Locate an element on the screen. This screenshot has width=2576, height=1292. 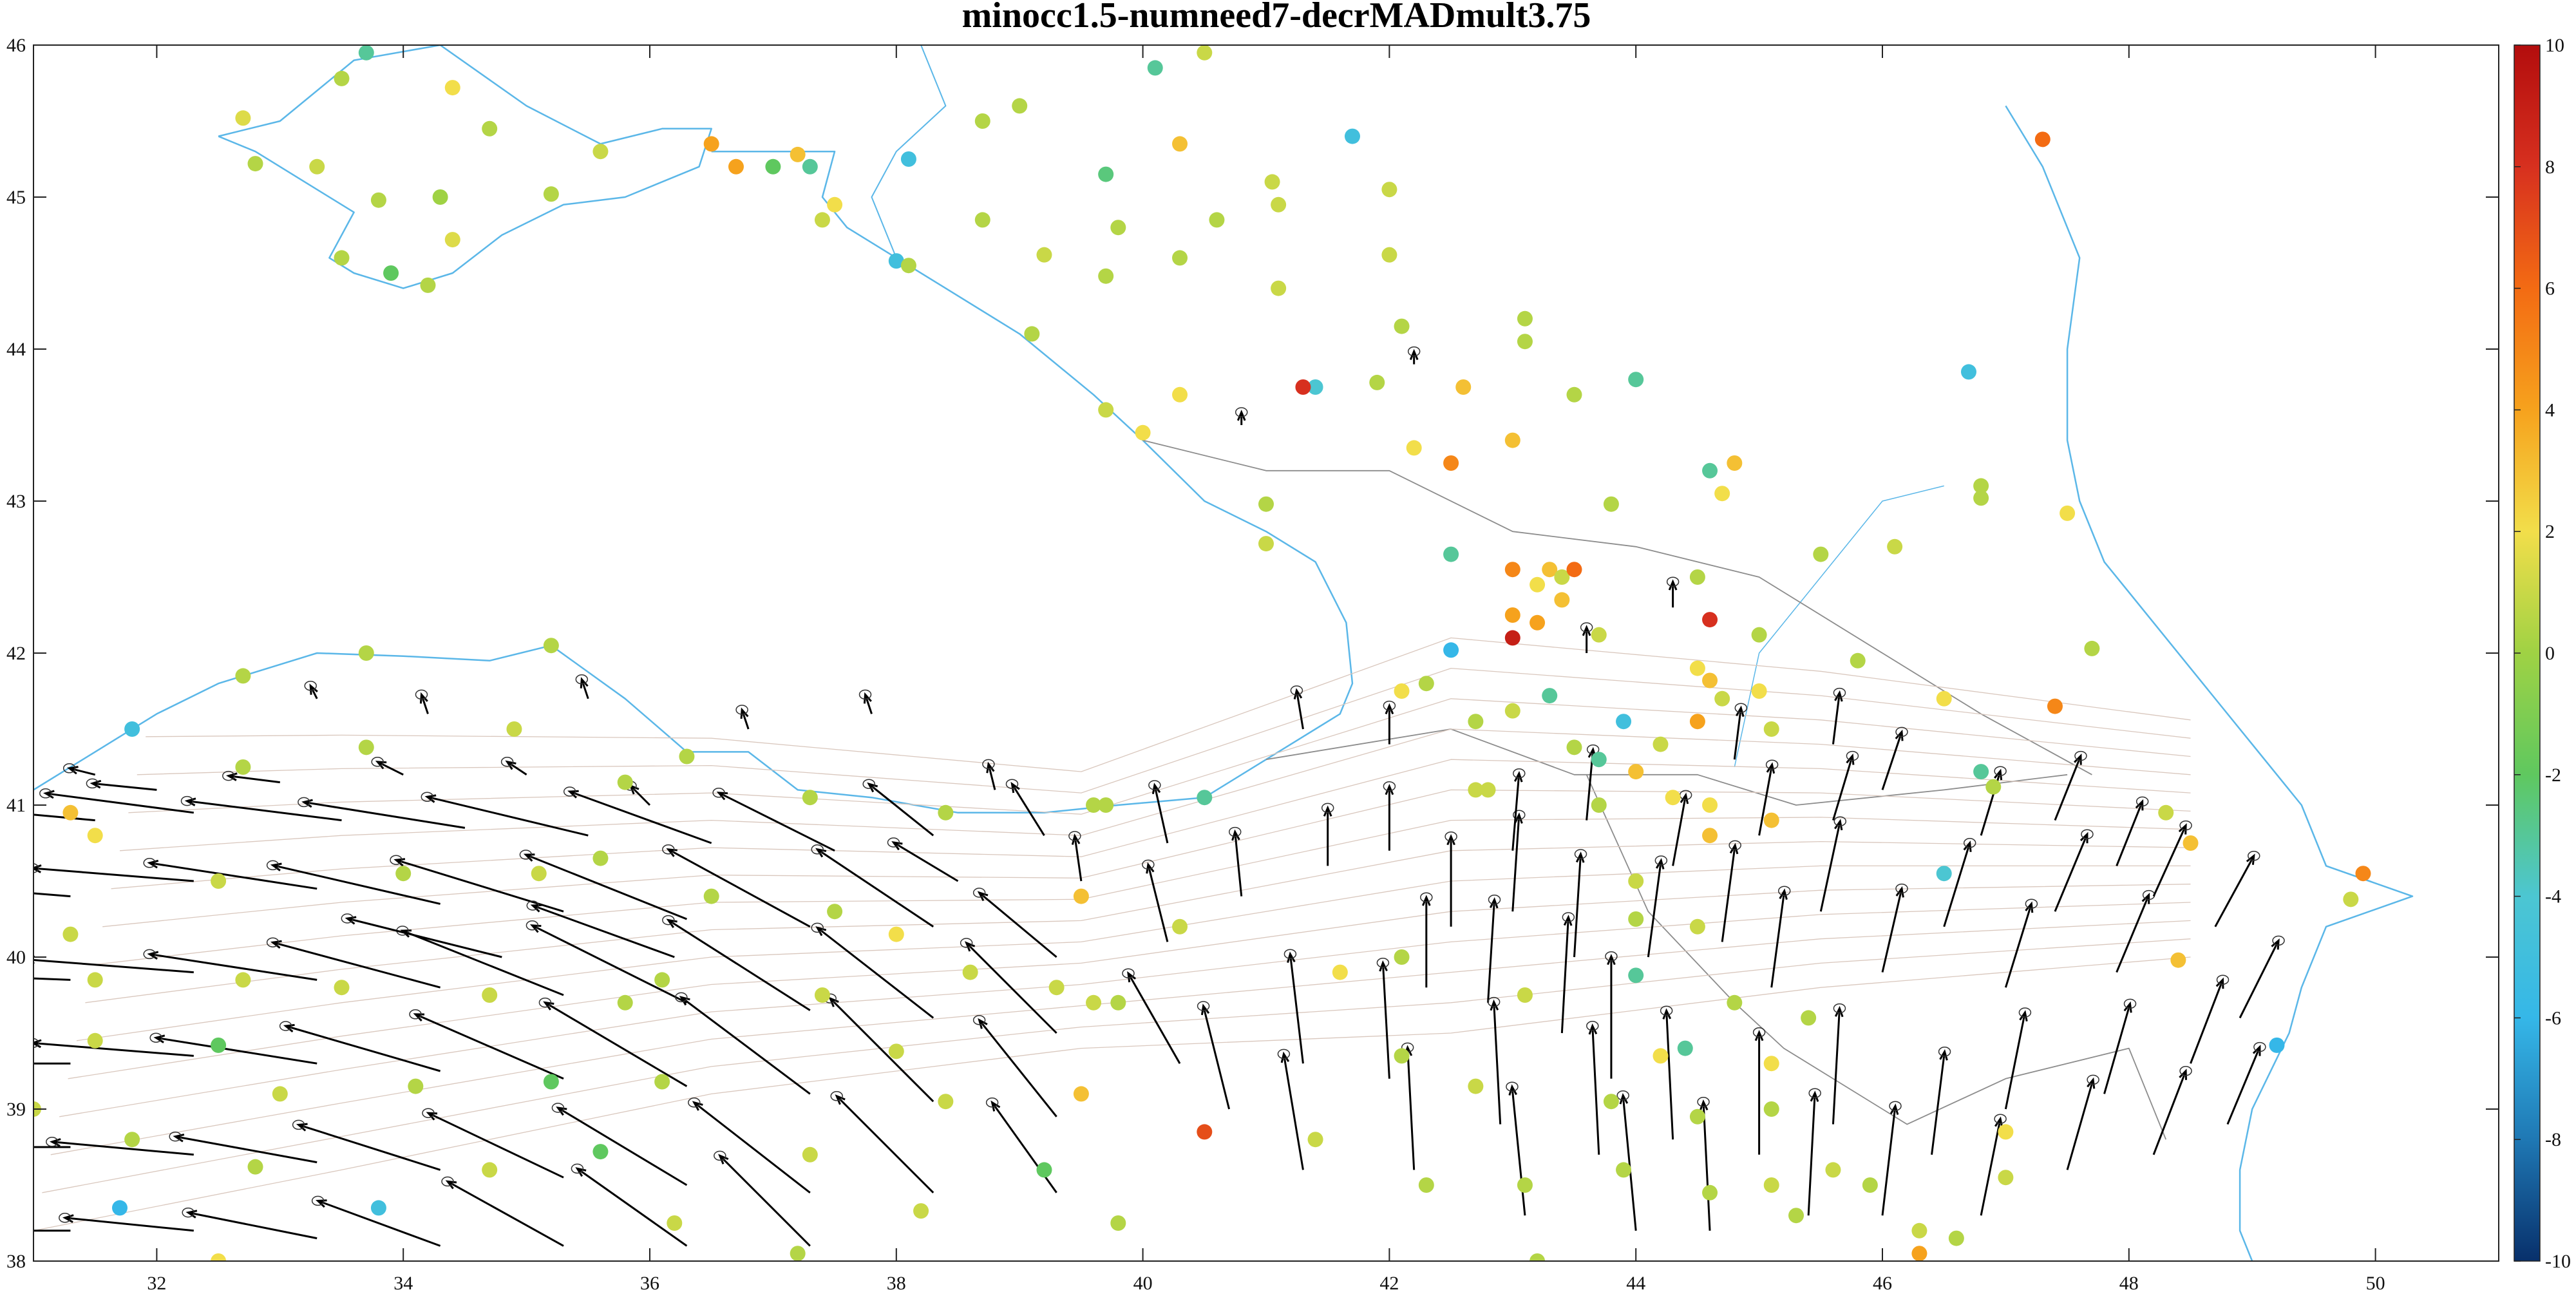
y-tick-label: 42 is located at coordinates (16, 653).